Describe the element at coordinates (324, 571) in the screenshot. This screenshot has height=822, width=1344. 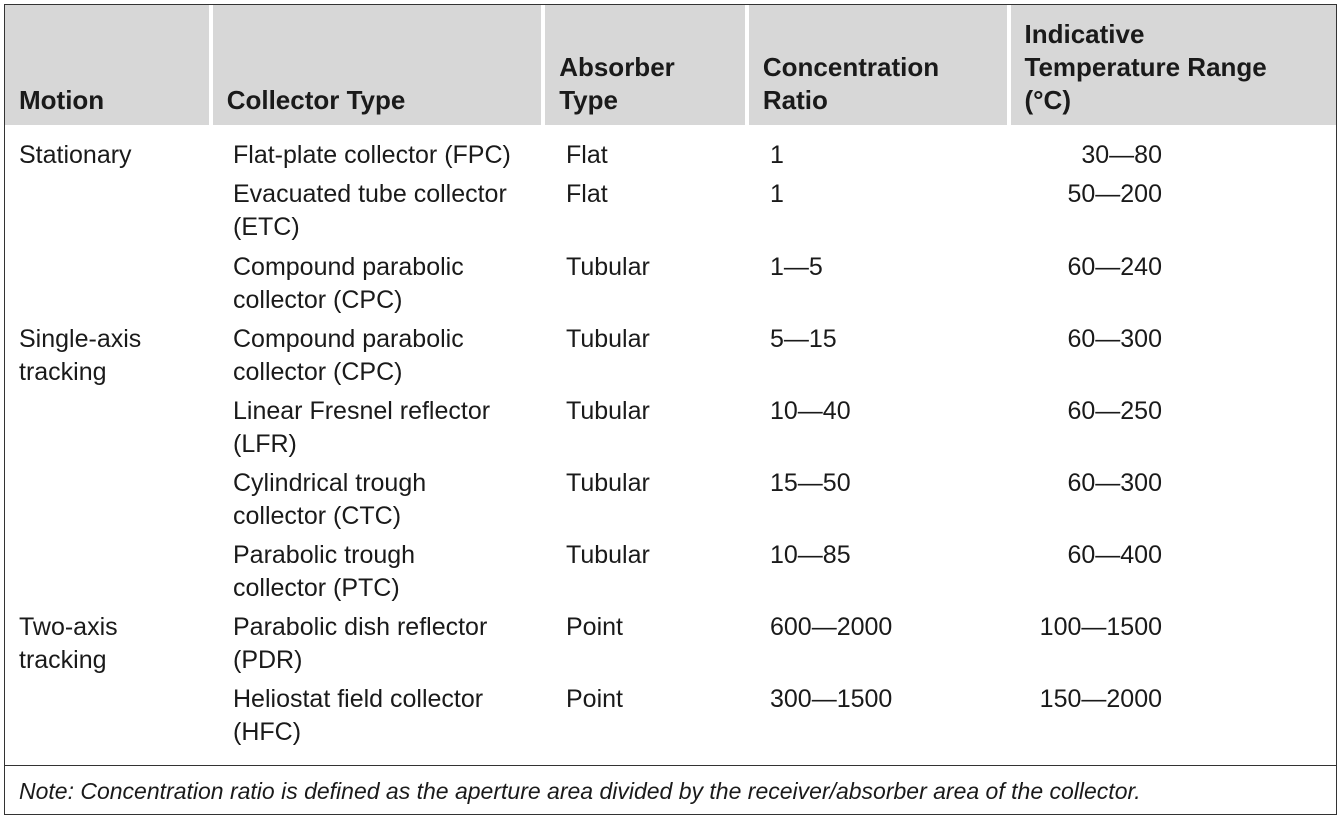
I see `collector-type-cell: Parabolic trough collector (PTC)` at that location.